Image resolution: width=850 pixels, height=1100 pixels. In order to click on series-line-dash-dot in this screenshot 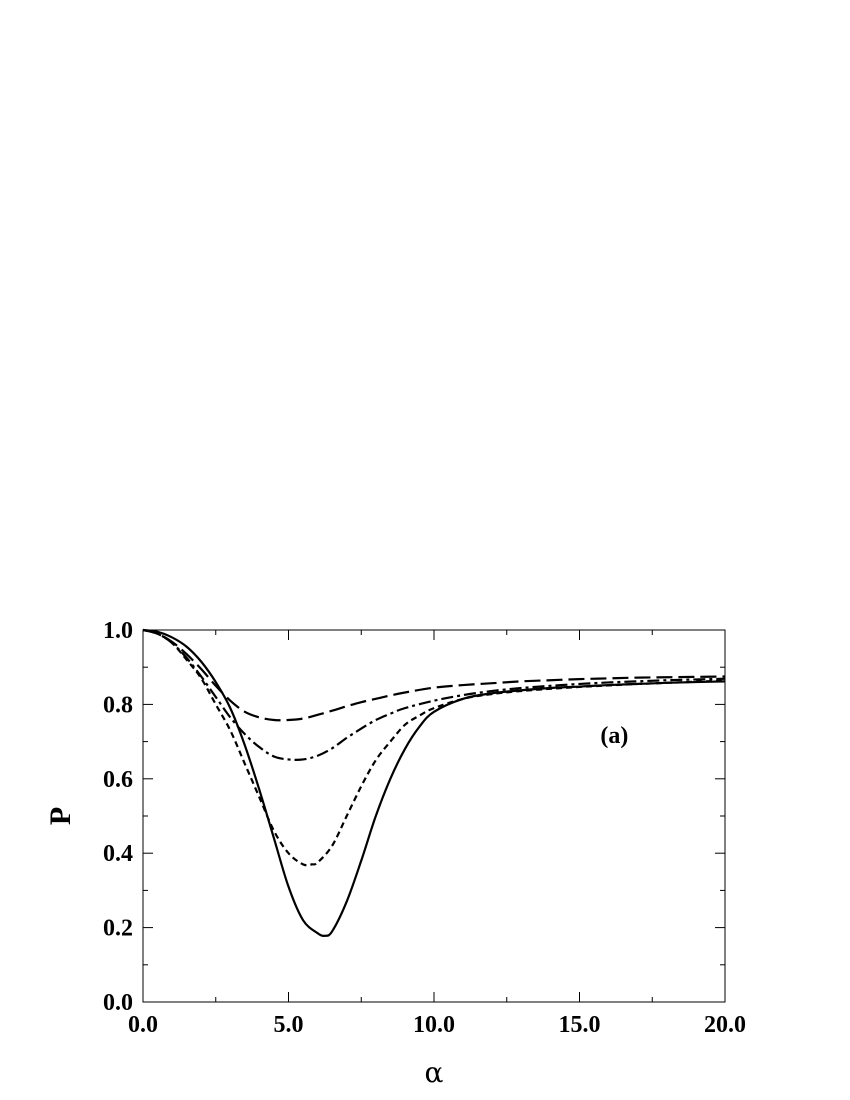, I will do `click(434, 694)`.